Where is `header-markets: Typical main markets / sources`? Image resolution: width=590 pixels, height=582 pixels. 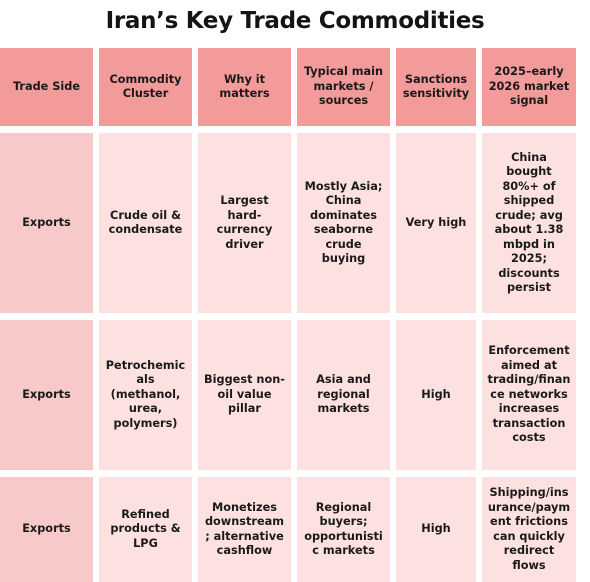
header-markets: Typical main markets / sources is located at coordinates (343, 87).